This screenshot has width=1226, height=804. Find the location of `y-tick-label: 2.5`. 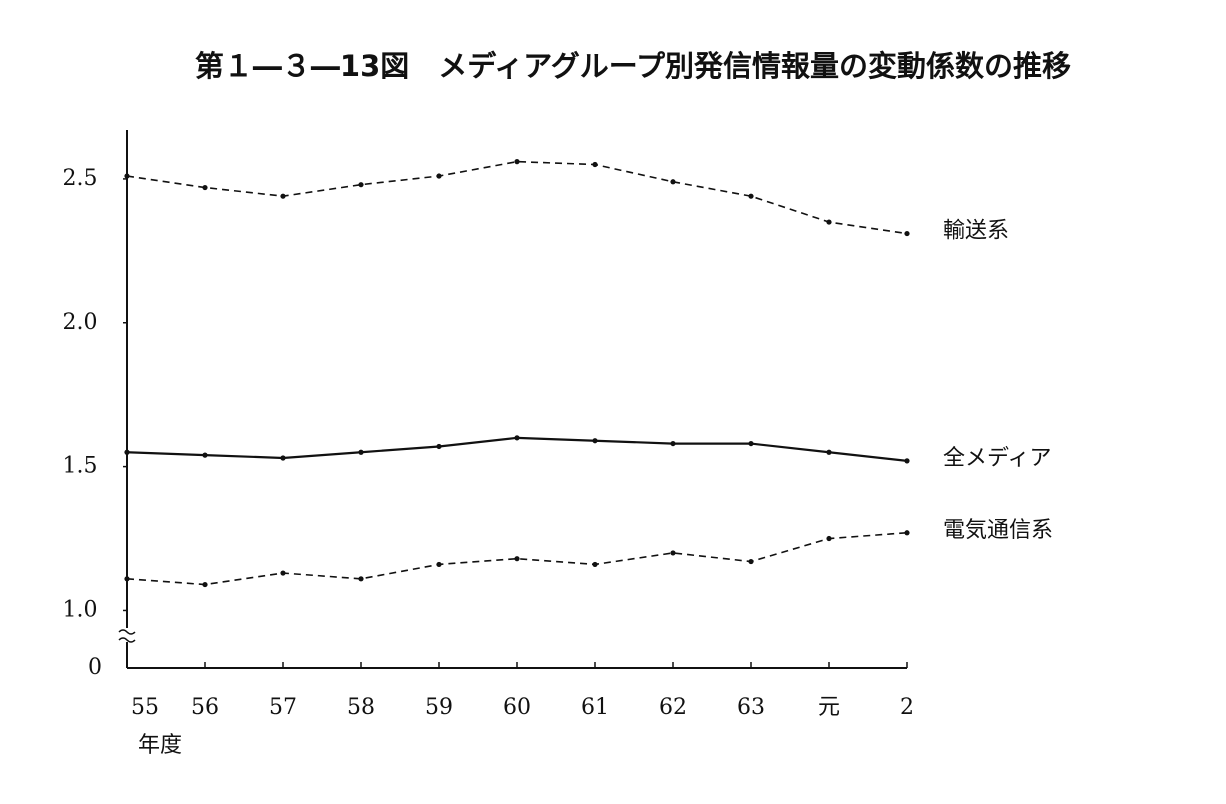

y-tick-label: 2.5 is located at coordinates (80, 178).